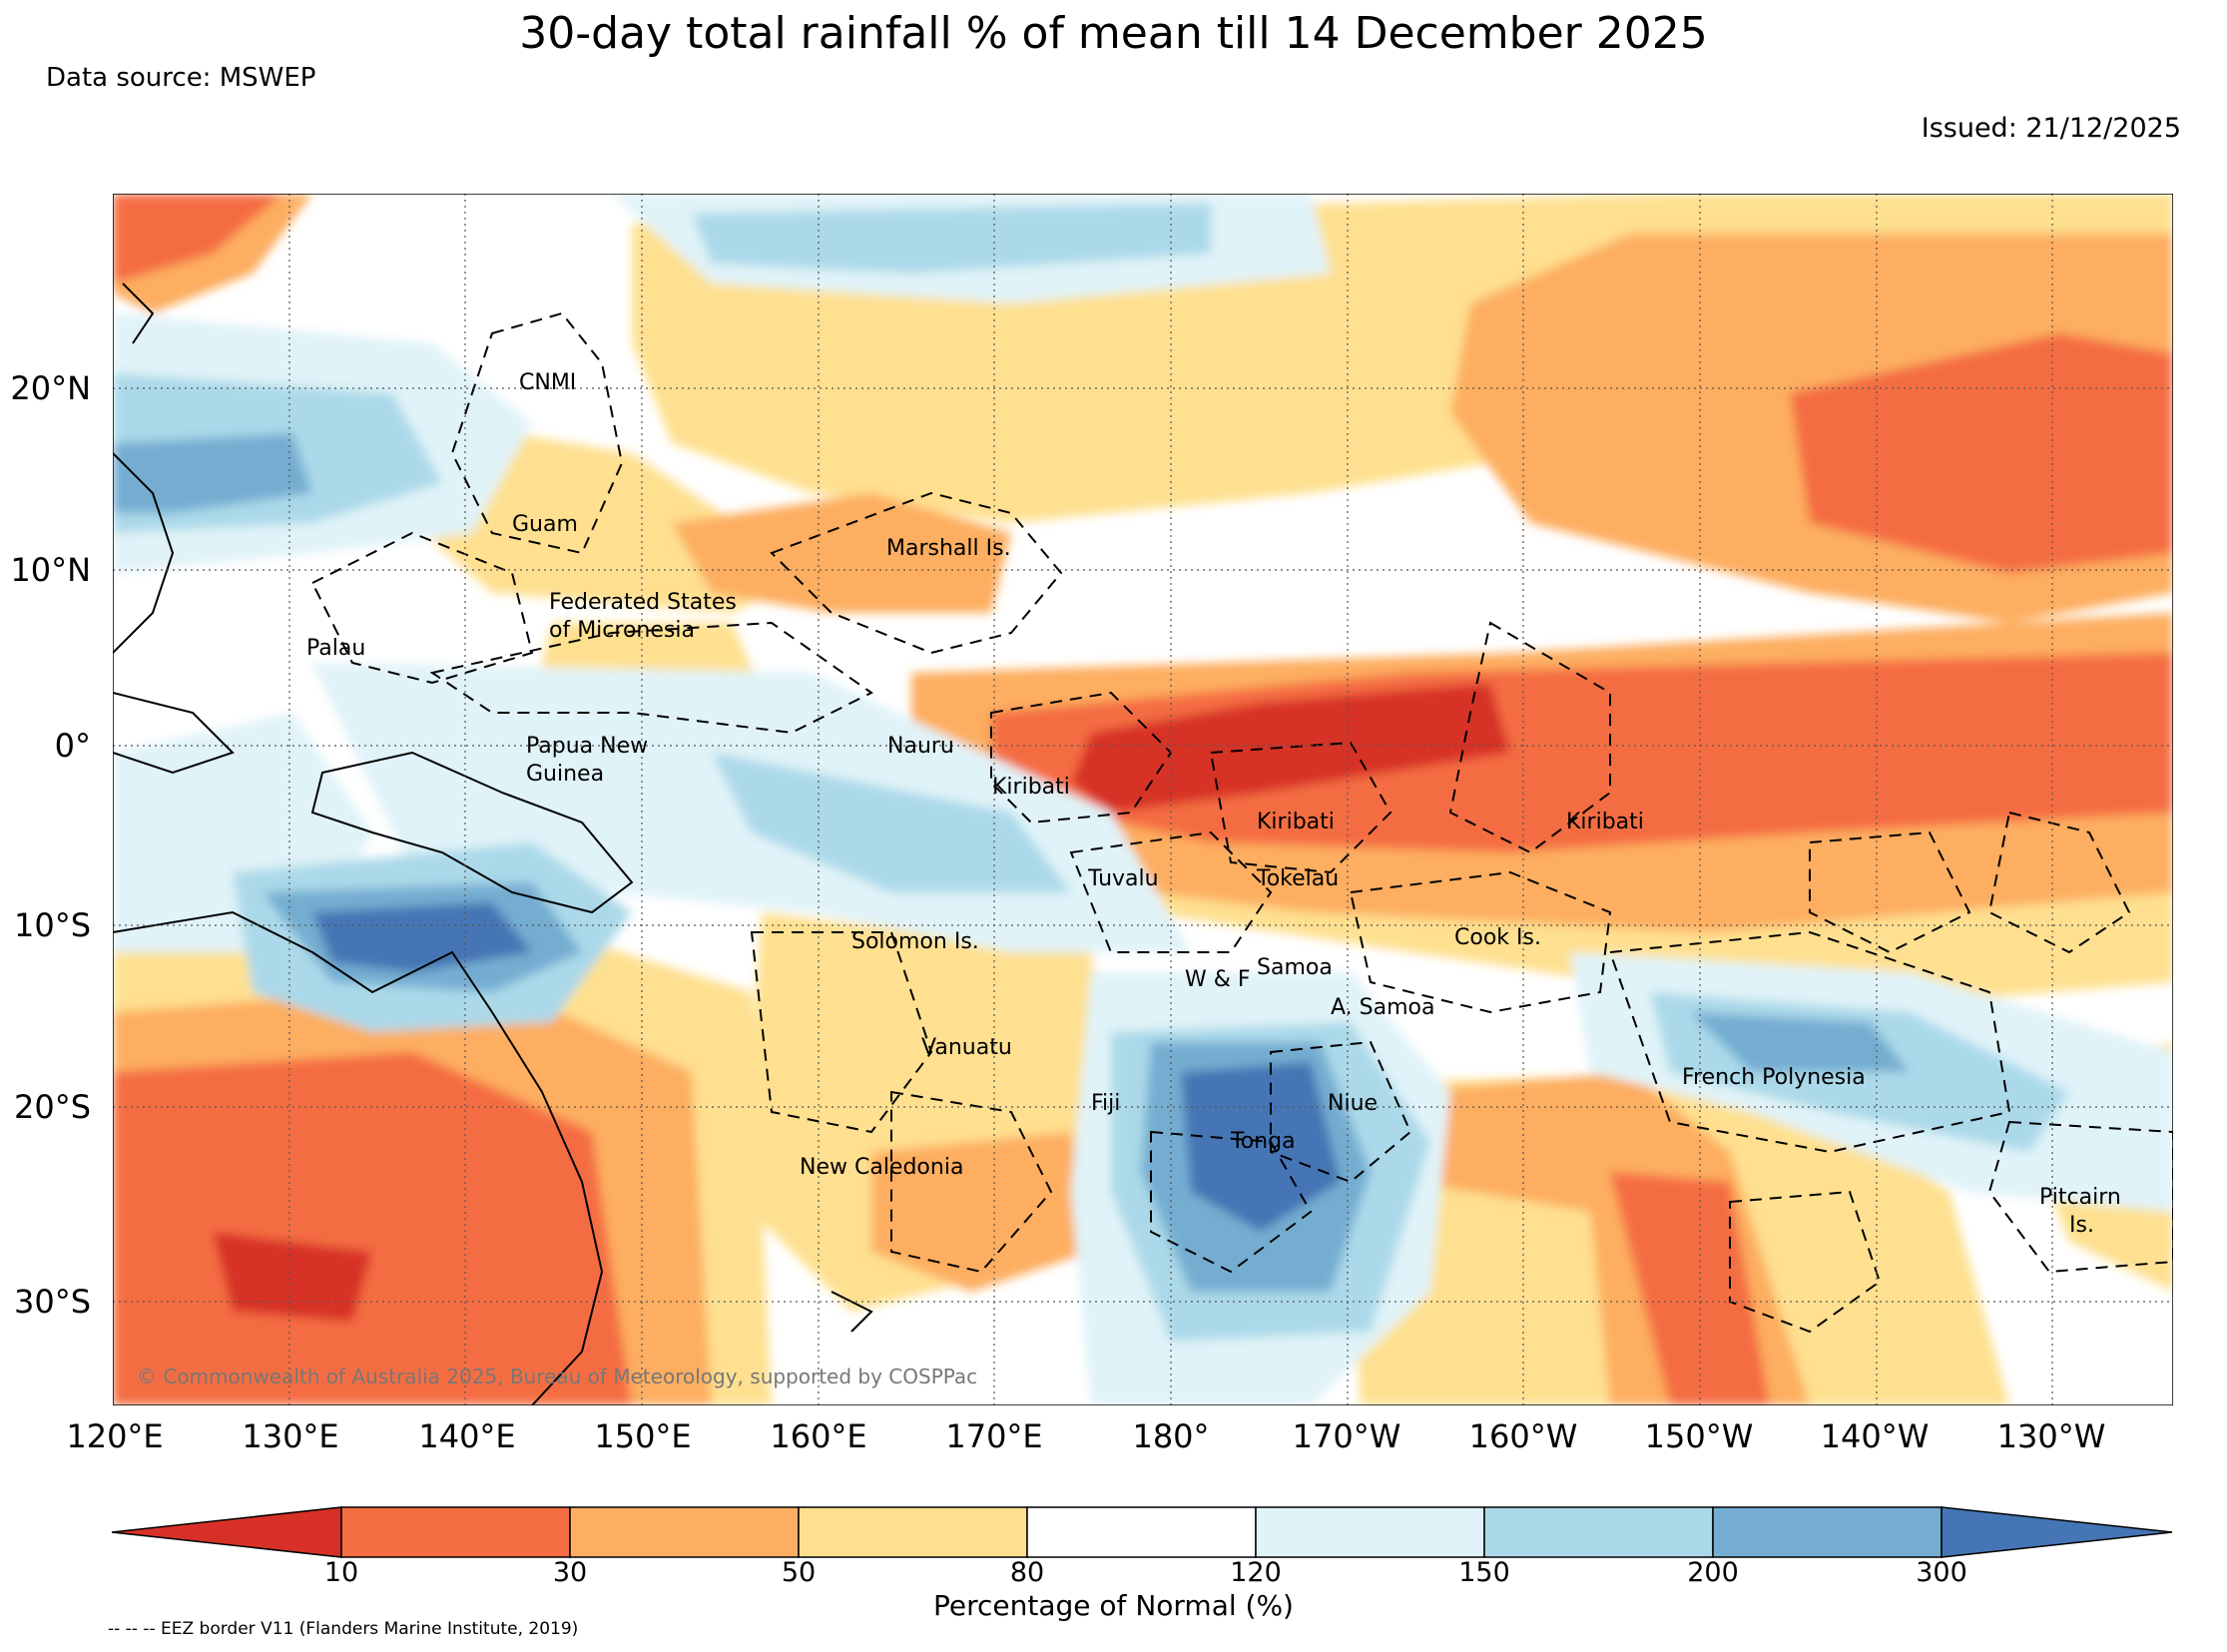 Image resolution: width=2227 pixels, height=1652 pixels. I want to click on lon-tick: 140°W, so click(1875, 1436).